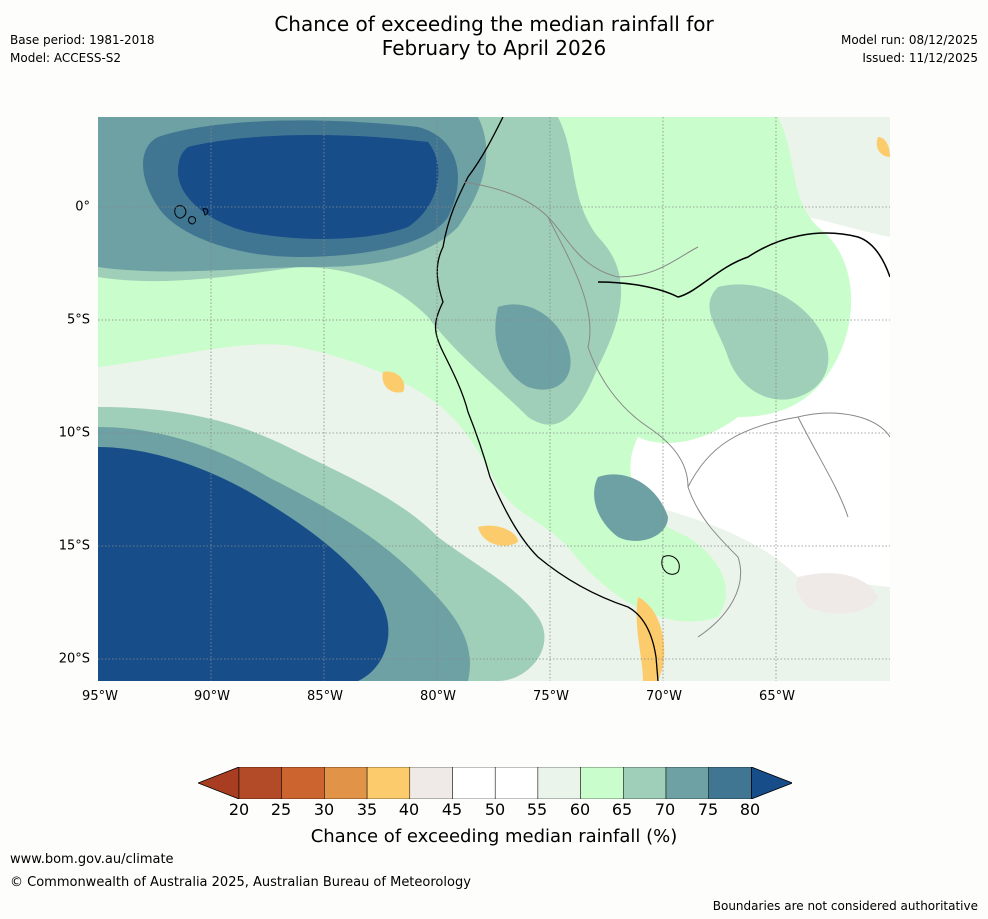 This screenshot has height=919, width=988. I want to click on colorbar-tick: 45, so click(452, 809).